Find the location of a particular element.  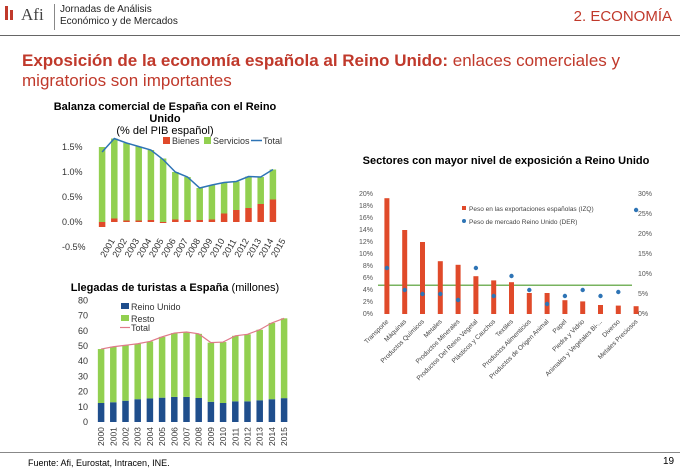

afi-logo-icon is located at coordinates (9, 13).